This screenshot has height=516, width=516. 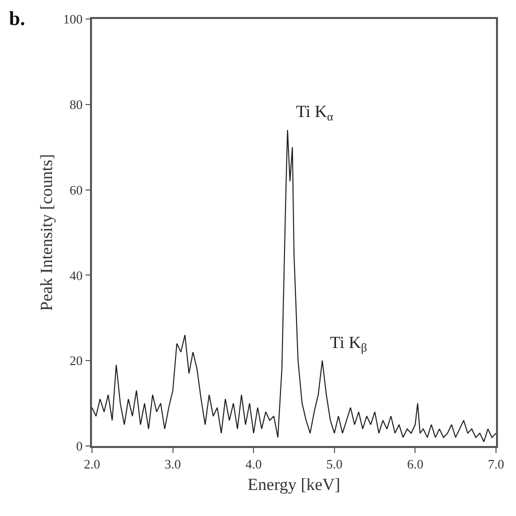 I want to click on x-tick-label: 2.0, so click(x=92, y=464).